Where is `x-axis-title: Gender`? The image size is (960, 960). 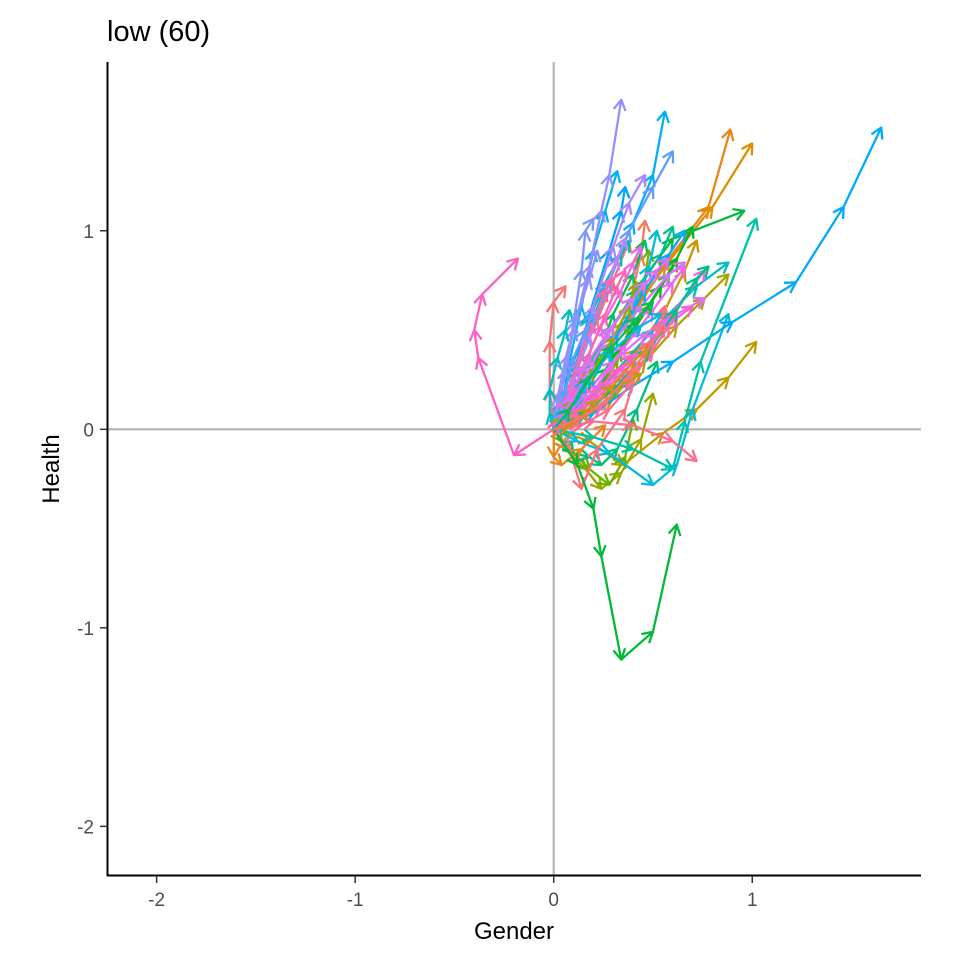
x-axis-title: Gender is located at coordinates (514, 931).